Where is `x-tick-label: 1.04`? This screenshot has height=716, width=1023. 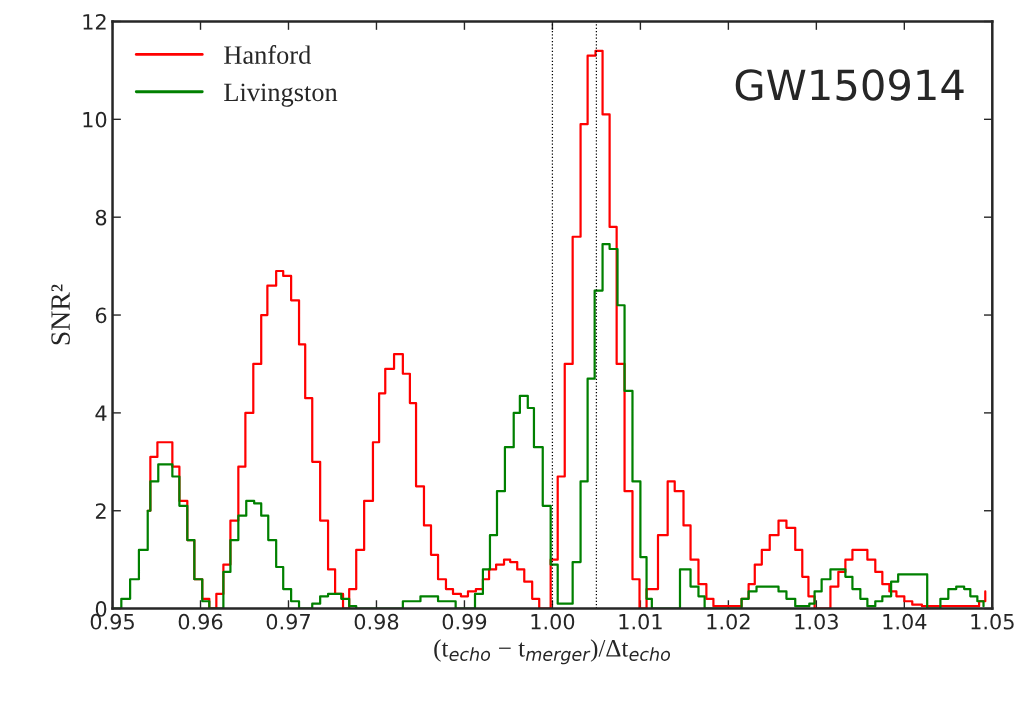
x-tick-label: 1.04 is located at coordinates (905, 621).